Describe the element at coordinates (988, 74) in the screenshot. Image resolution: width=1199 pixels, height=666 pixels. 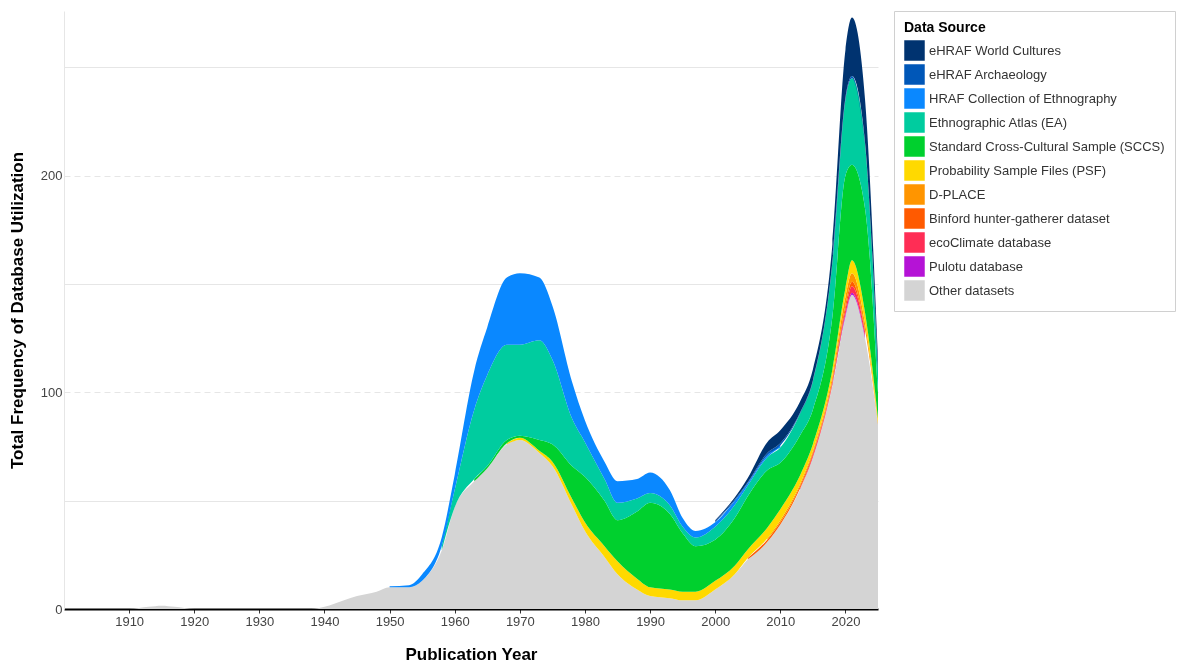
I see `legend-label: eHRAF Archaeology` at that location.